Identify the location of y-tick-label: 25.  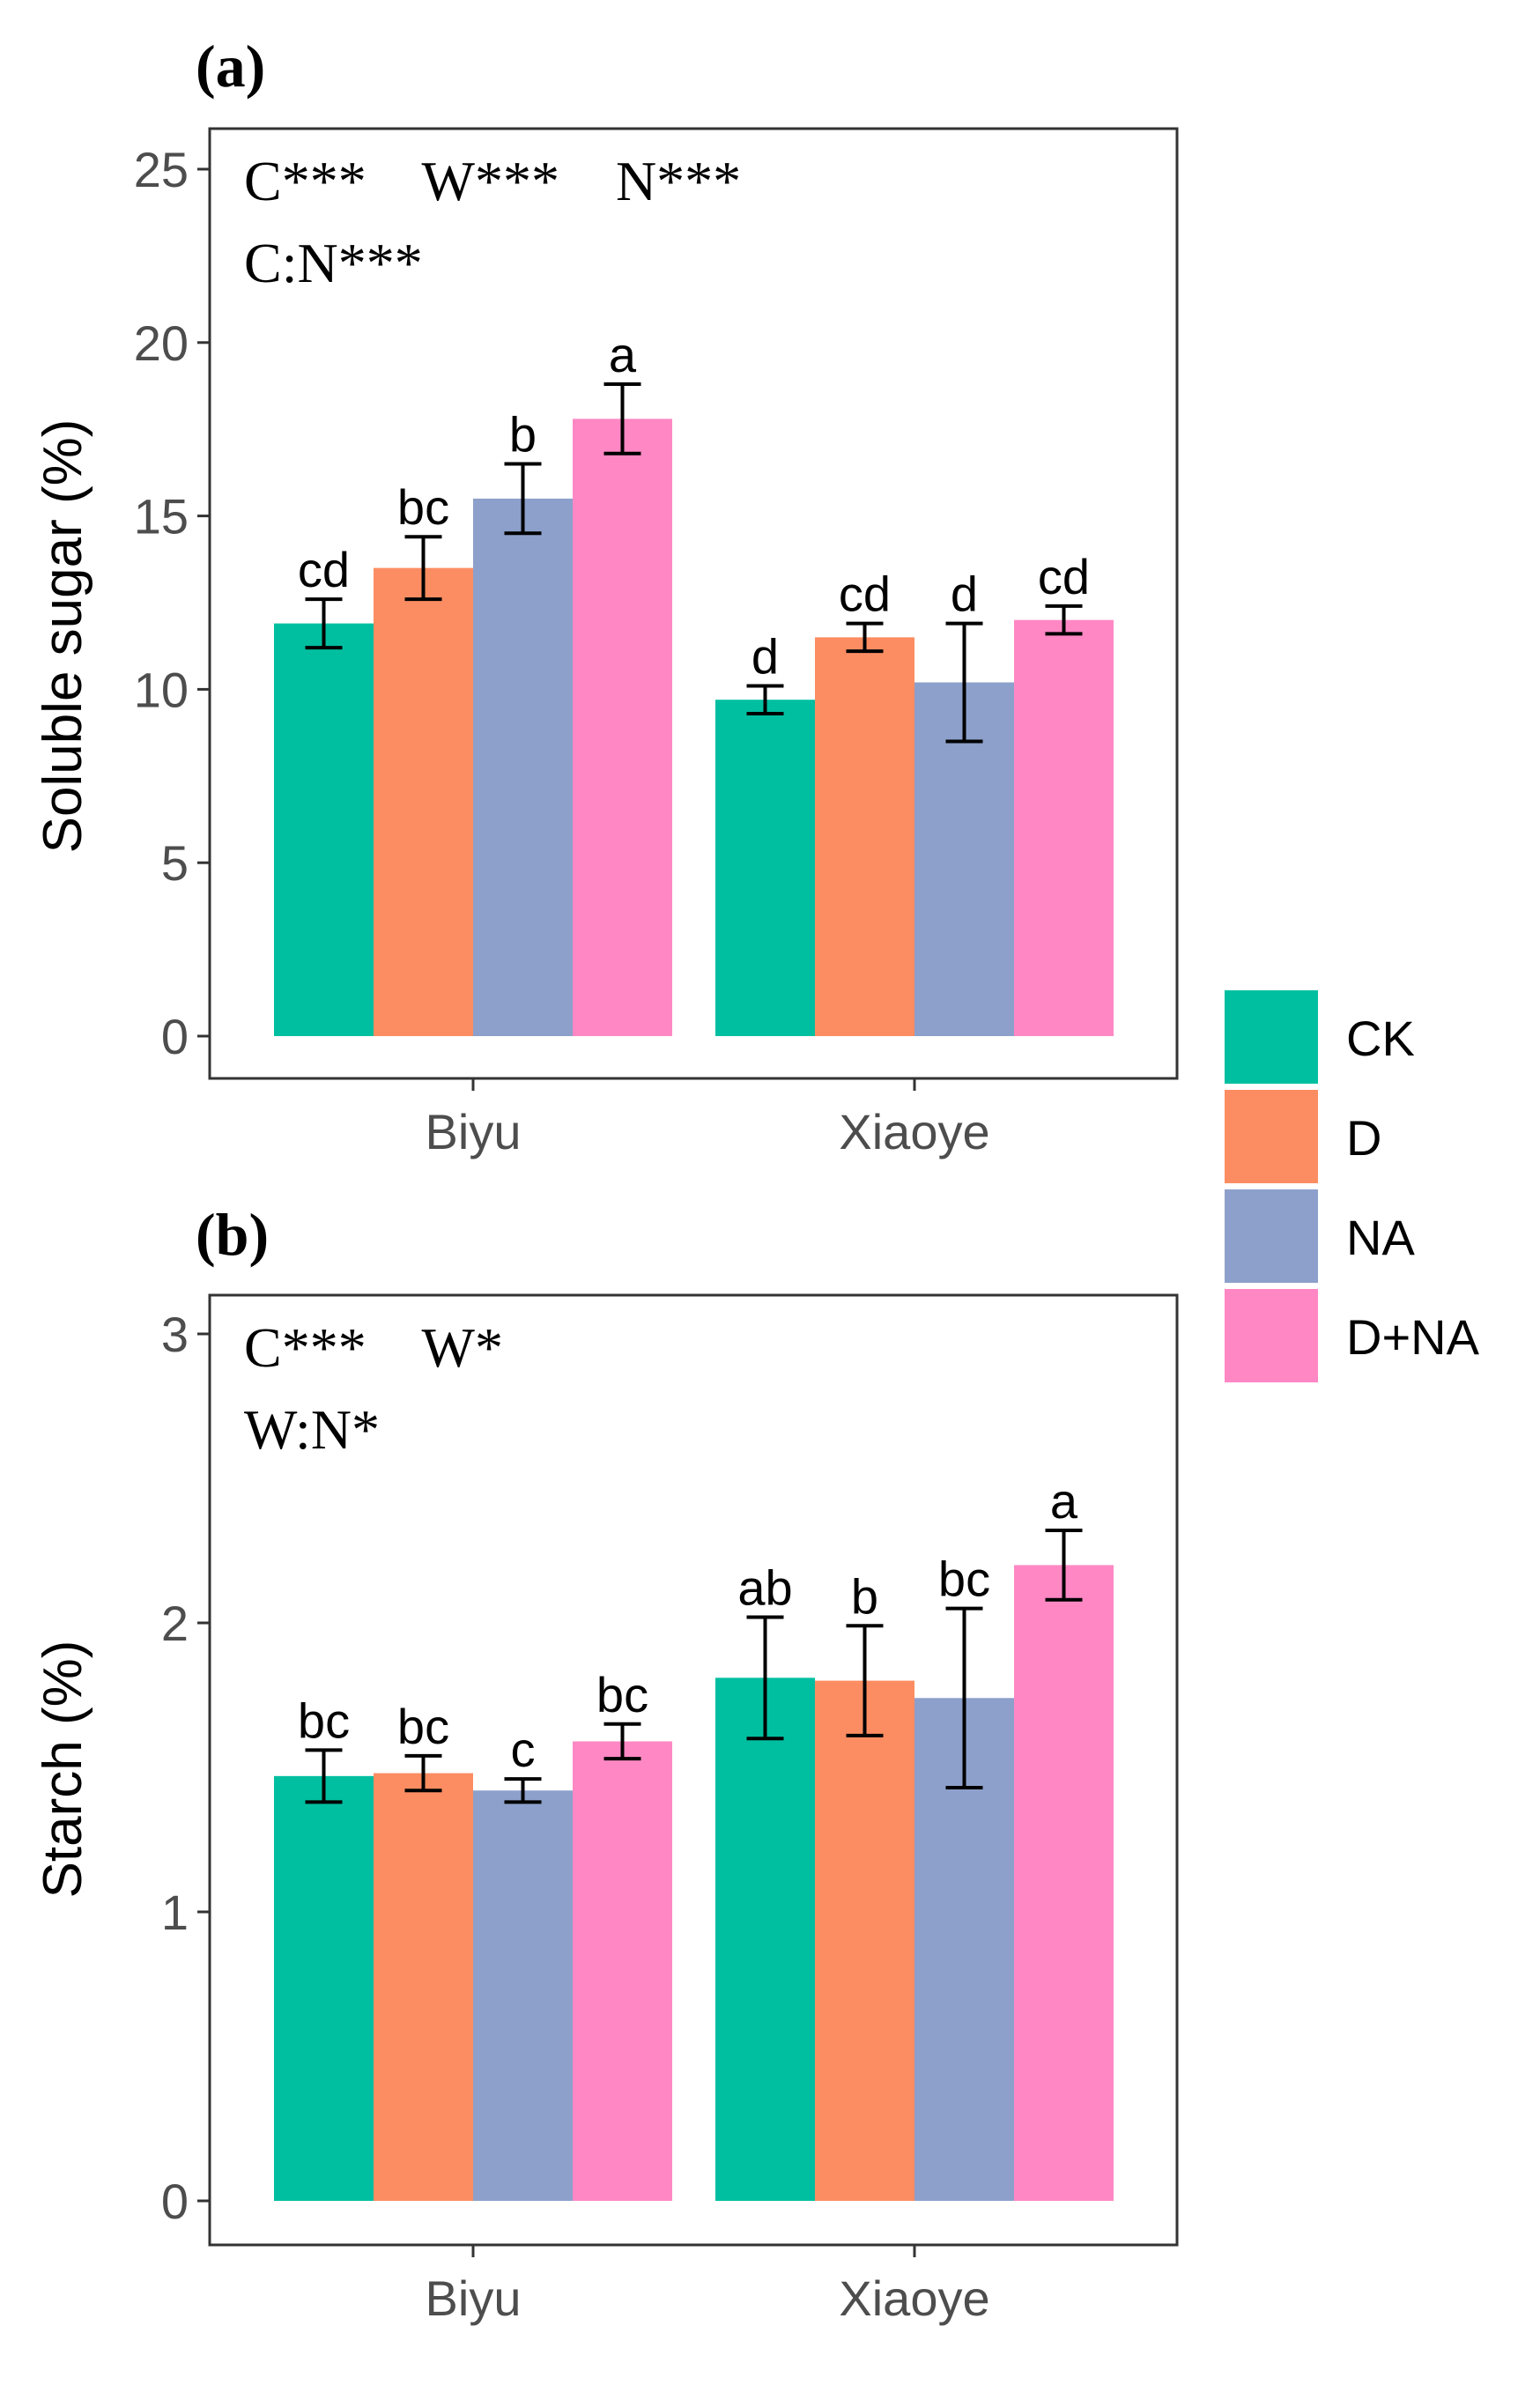
(161, 169).